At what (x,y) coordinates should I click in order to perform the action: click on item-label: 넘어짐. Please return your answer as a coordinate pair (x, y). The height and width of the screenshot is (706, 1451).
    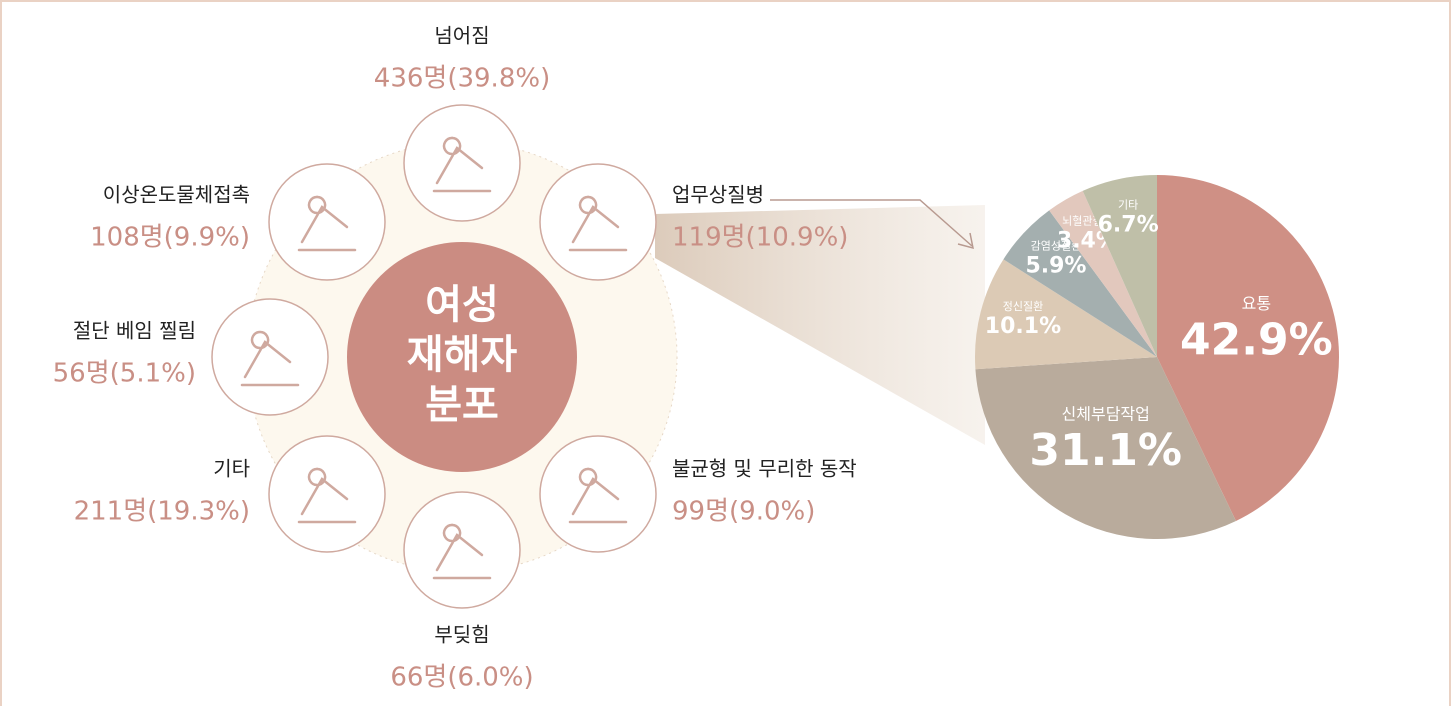
    Looking at the image, I should click on (461, 36).